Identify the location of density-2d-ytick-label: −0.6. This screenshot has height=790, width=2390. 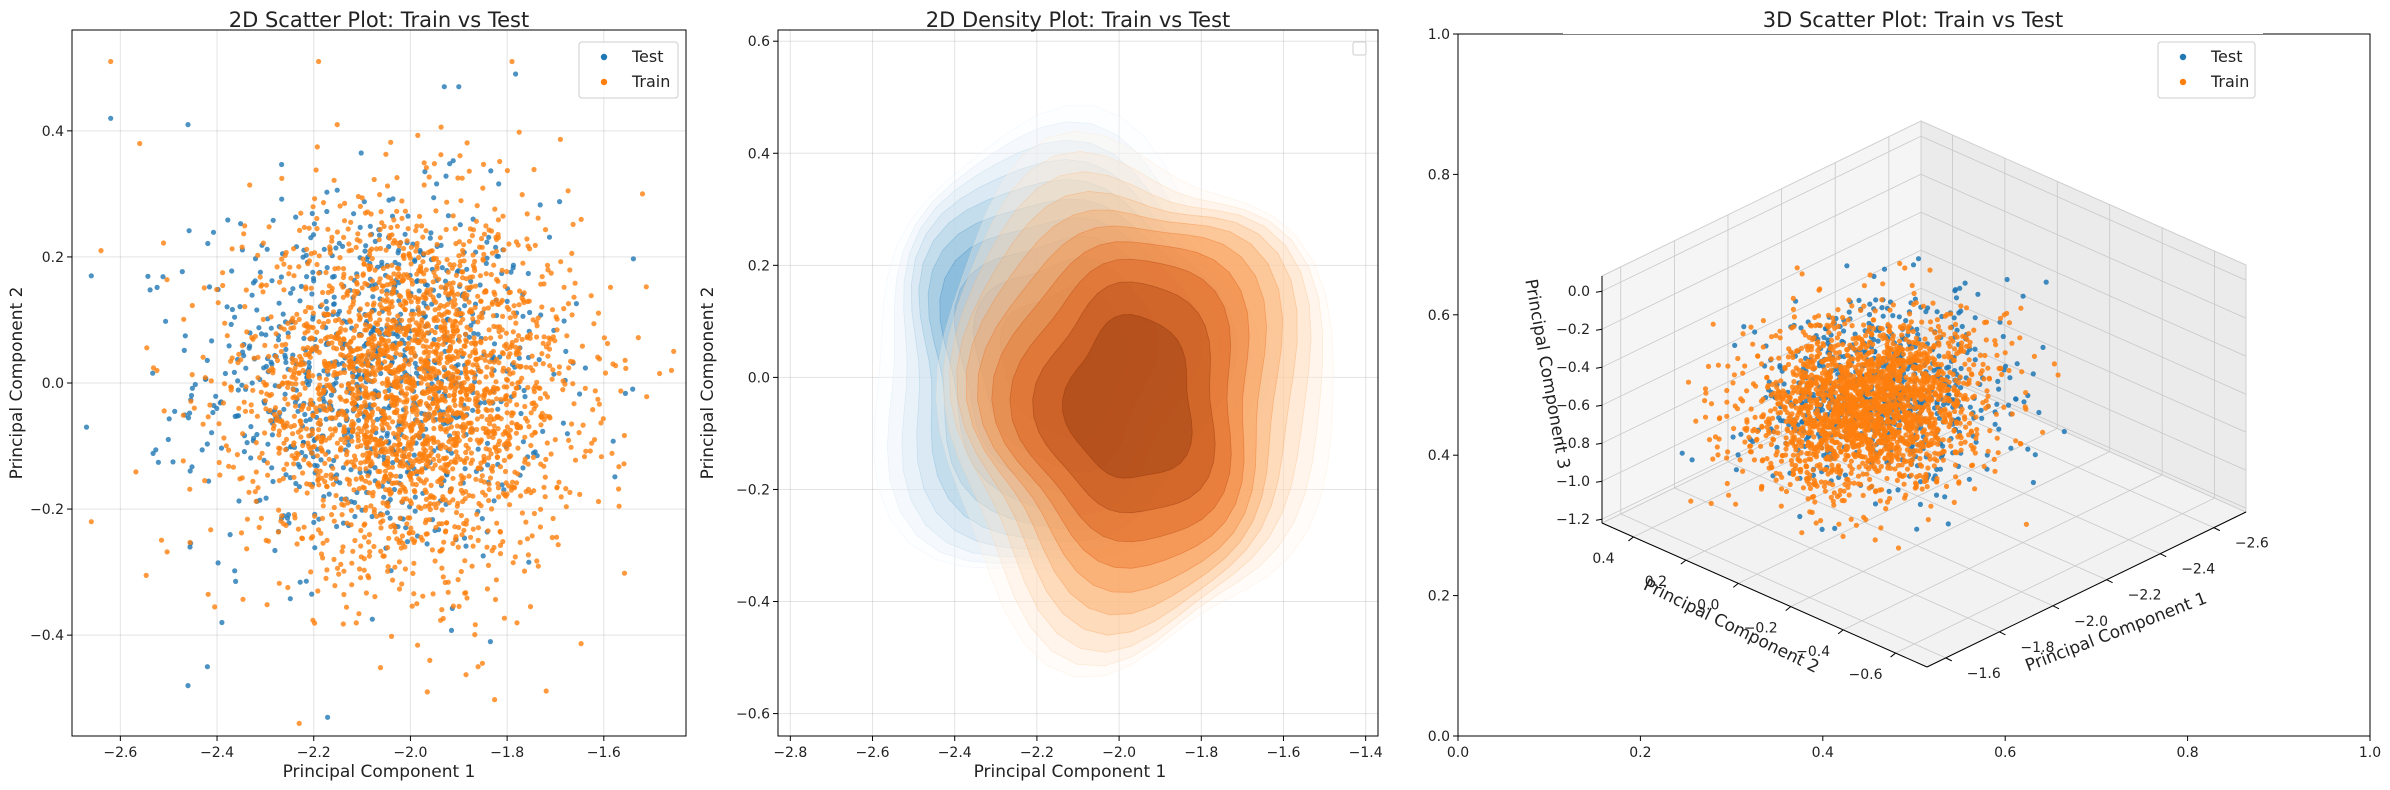
(753, 715).